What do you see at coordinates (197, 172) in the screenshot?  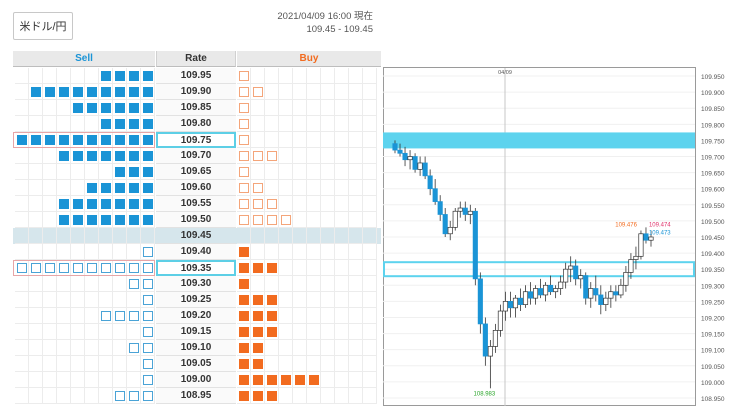 I see `order-book-row: 109.65` at bounding box center [197, 172].